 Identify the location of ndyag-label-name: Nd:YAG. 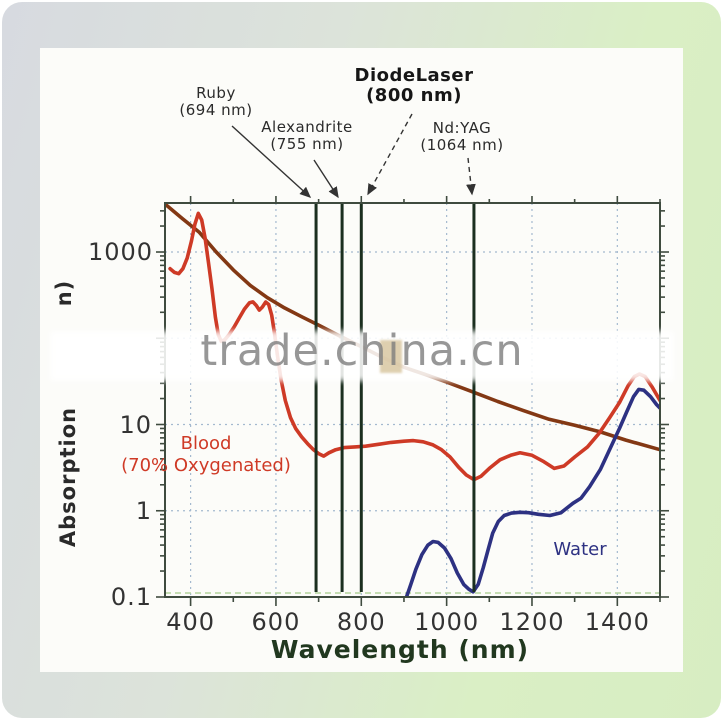
(462, 128).